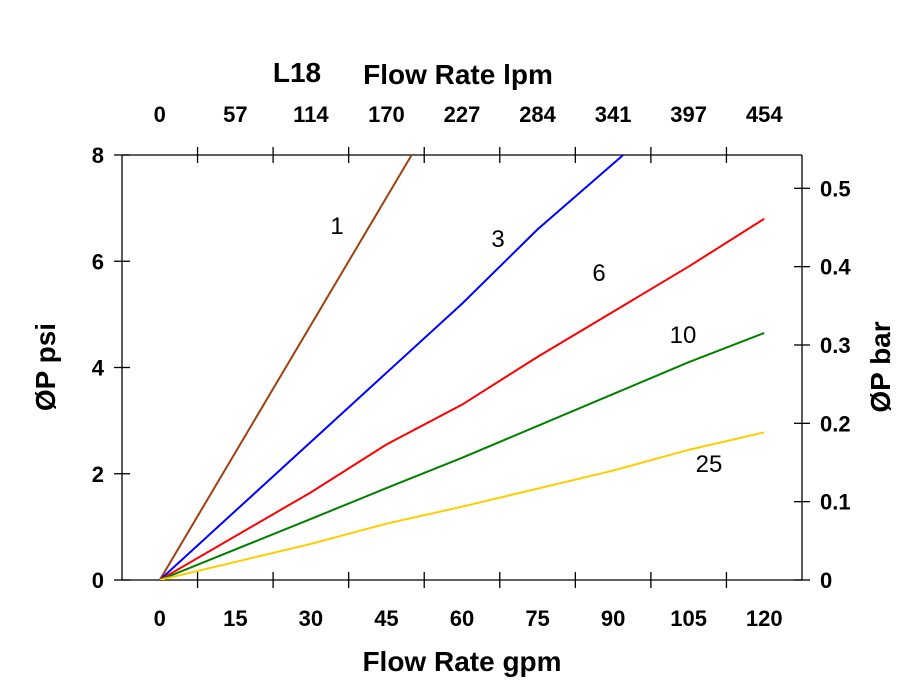 The height and width of the screenshot is (694, 916). I want to click on x2-tick-label: 341, so click(613, 114).